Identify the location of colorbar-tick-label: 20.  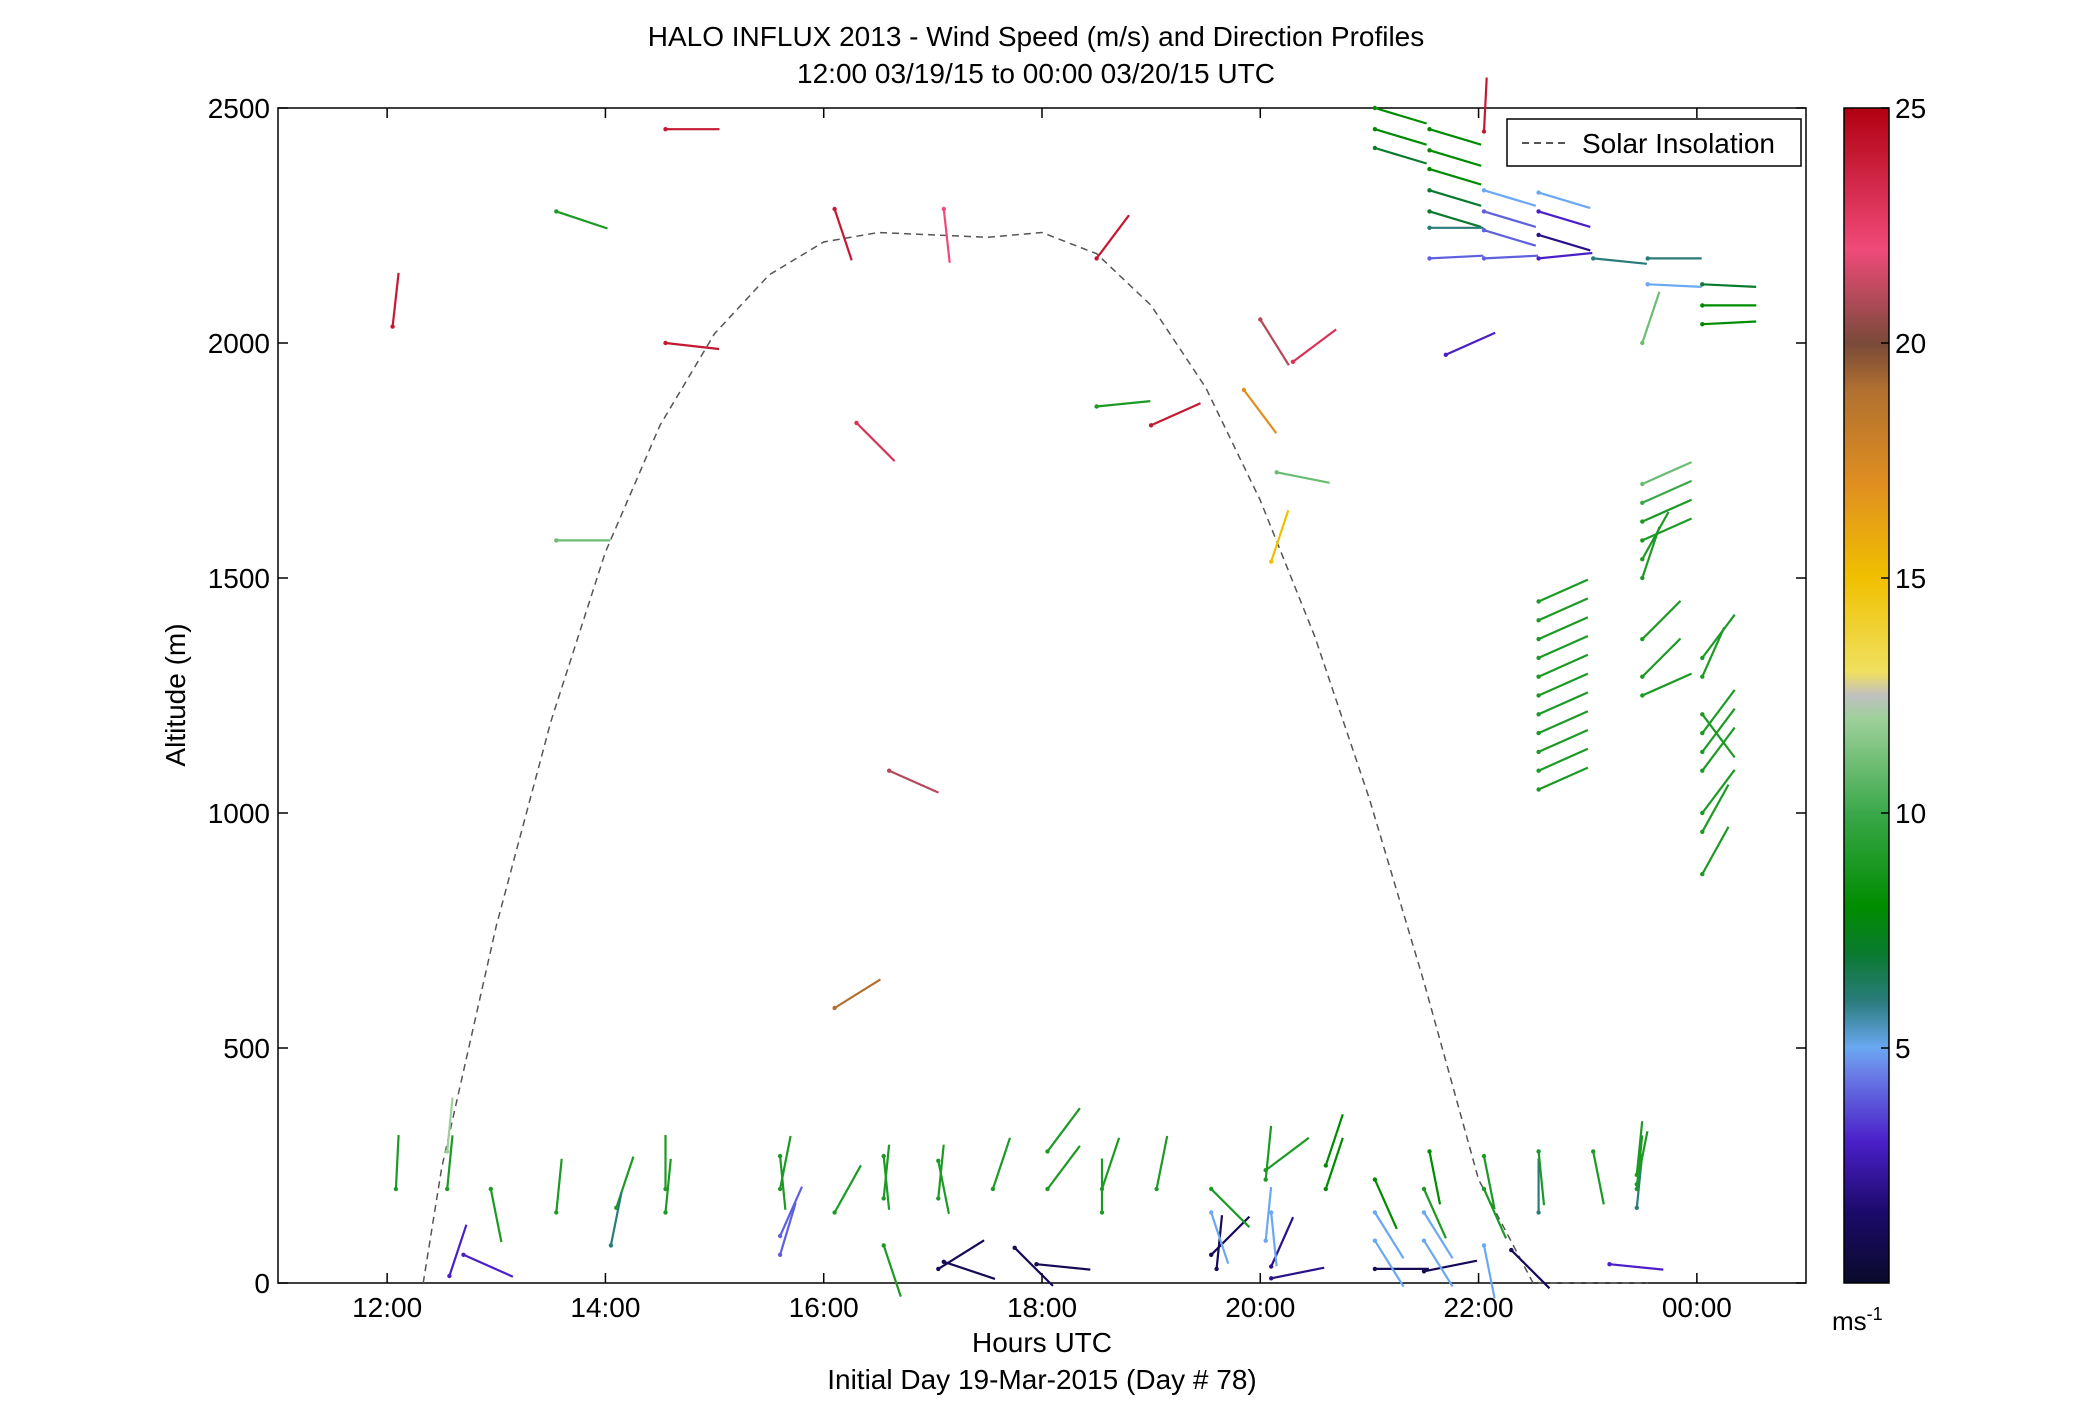
(1910, 343).